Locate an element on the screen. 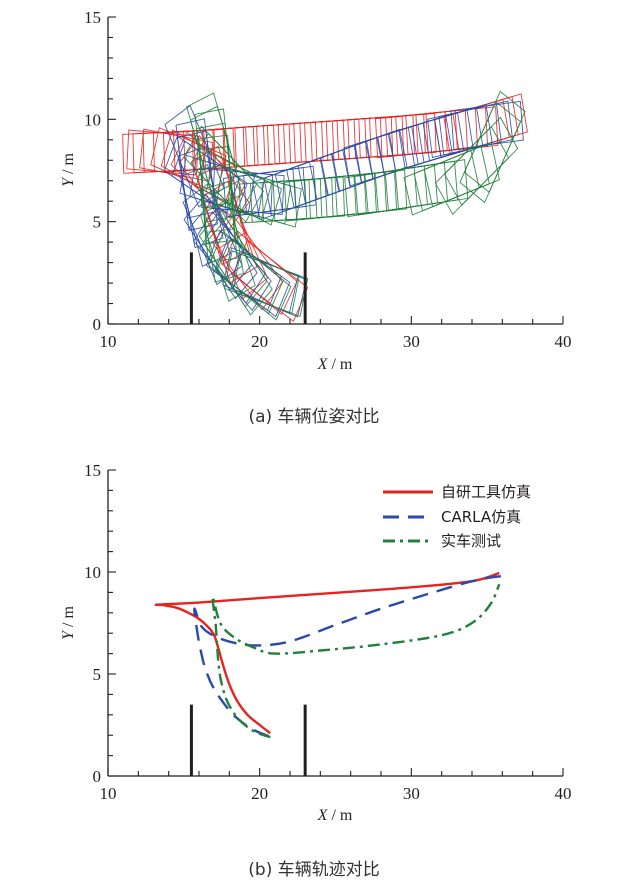  legend-label: 实车测试 is located at coordinates (471, 541).